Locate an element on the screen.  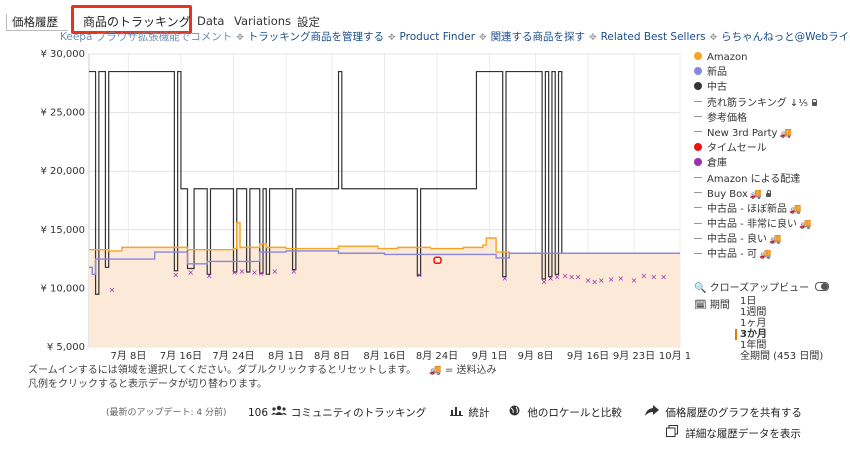
x-tick-label: 7月 24日 is located at coordinates (233, 356).